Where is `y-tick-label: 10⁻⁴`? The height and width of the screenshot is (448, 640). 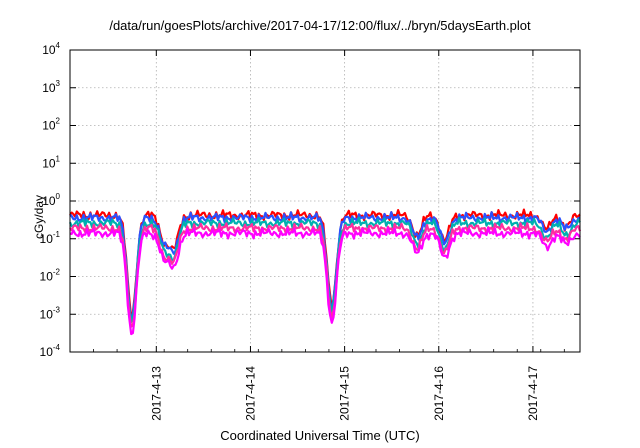
y-tick-label: 10⁻⁴ is located at coordinates (50, 351).